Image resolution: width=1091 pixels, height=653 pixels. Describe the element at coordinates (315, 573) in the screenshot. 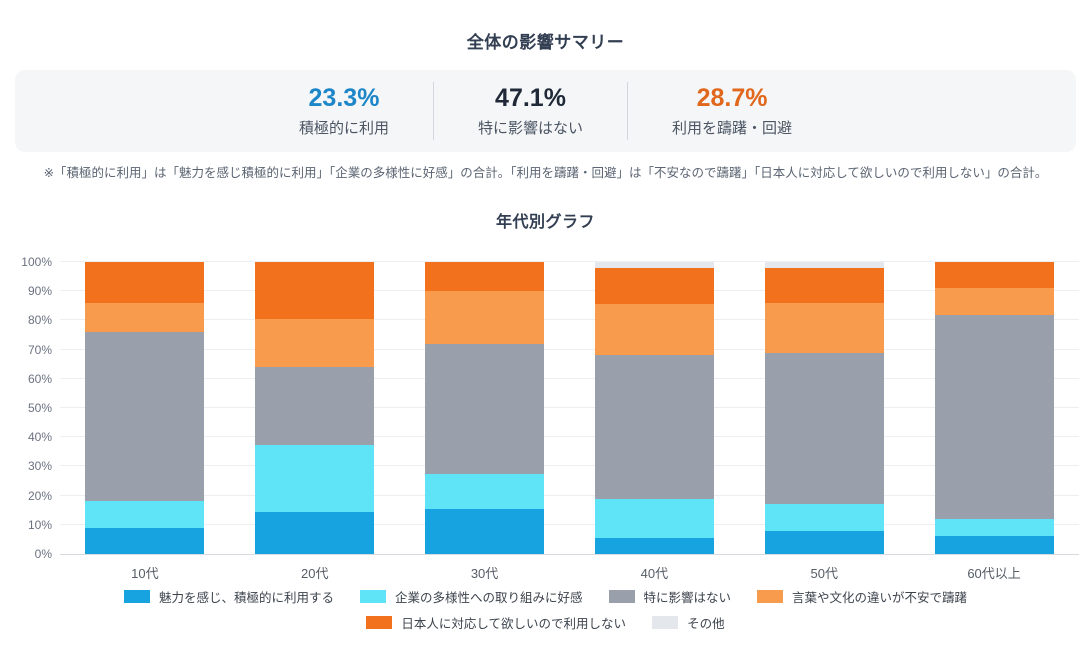

I see `x-axis-label: 20代` at that location.